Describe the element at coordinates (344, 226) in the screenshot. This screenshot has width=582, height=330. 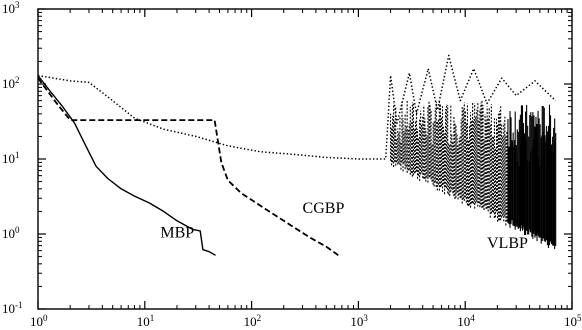
I see `series-labels: MBP CGBP VLBP` at that location.